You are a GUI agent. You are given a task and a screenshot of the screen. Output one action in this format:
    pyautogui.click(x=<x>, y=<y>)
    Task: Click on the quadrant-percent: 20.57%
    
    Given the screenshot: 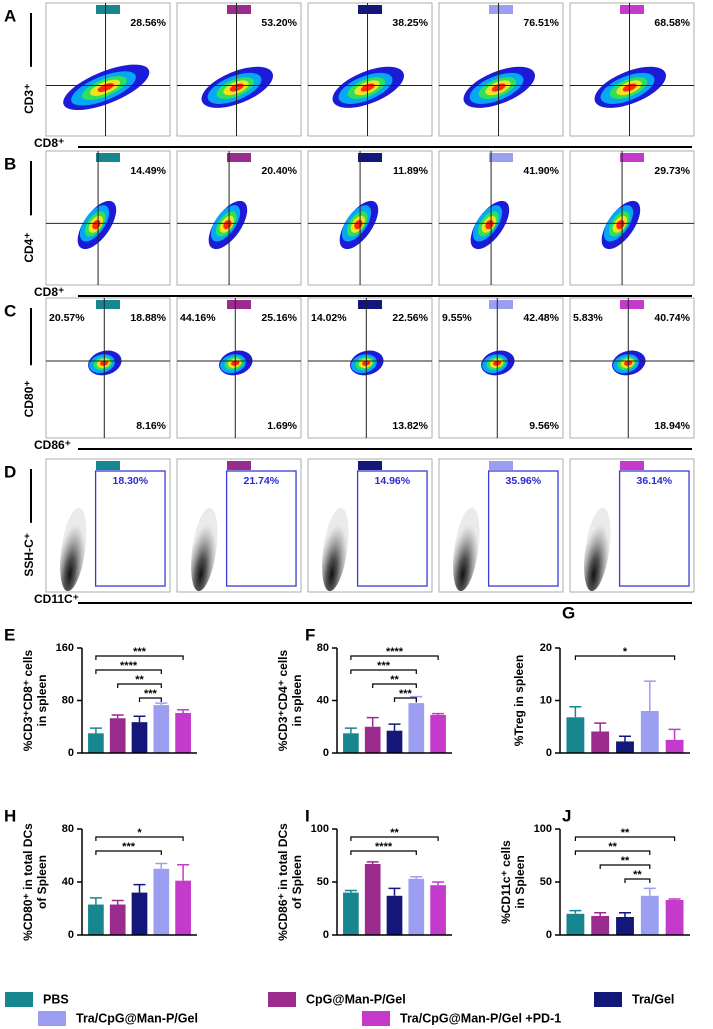 What is the action you would take?
    pyautogui.click(x=67, y=318)
    